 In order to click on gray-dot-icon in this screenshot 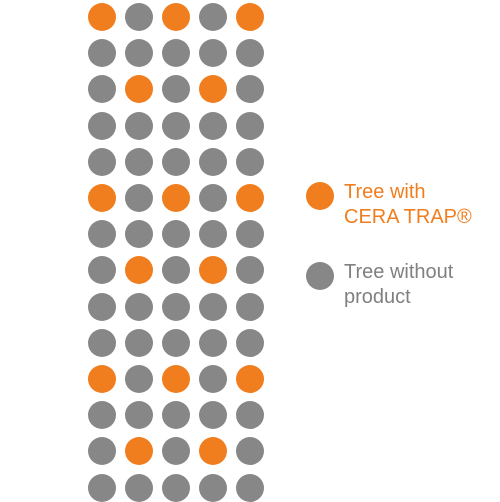, I will do `click(320, 276)`.